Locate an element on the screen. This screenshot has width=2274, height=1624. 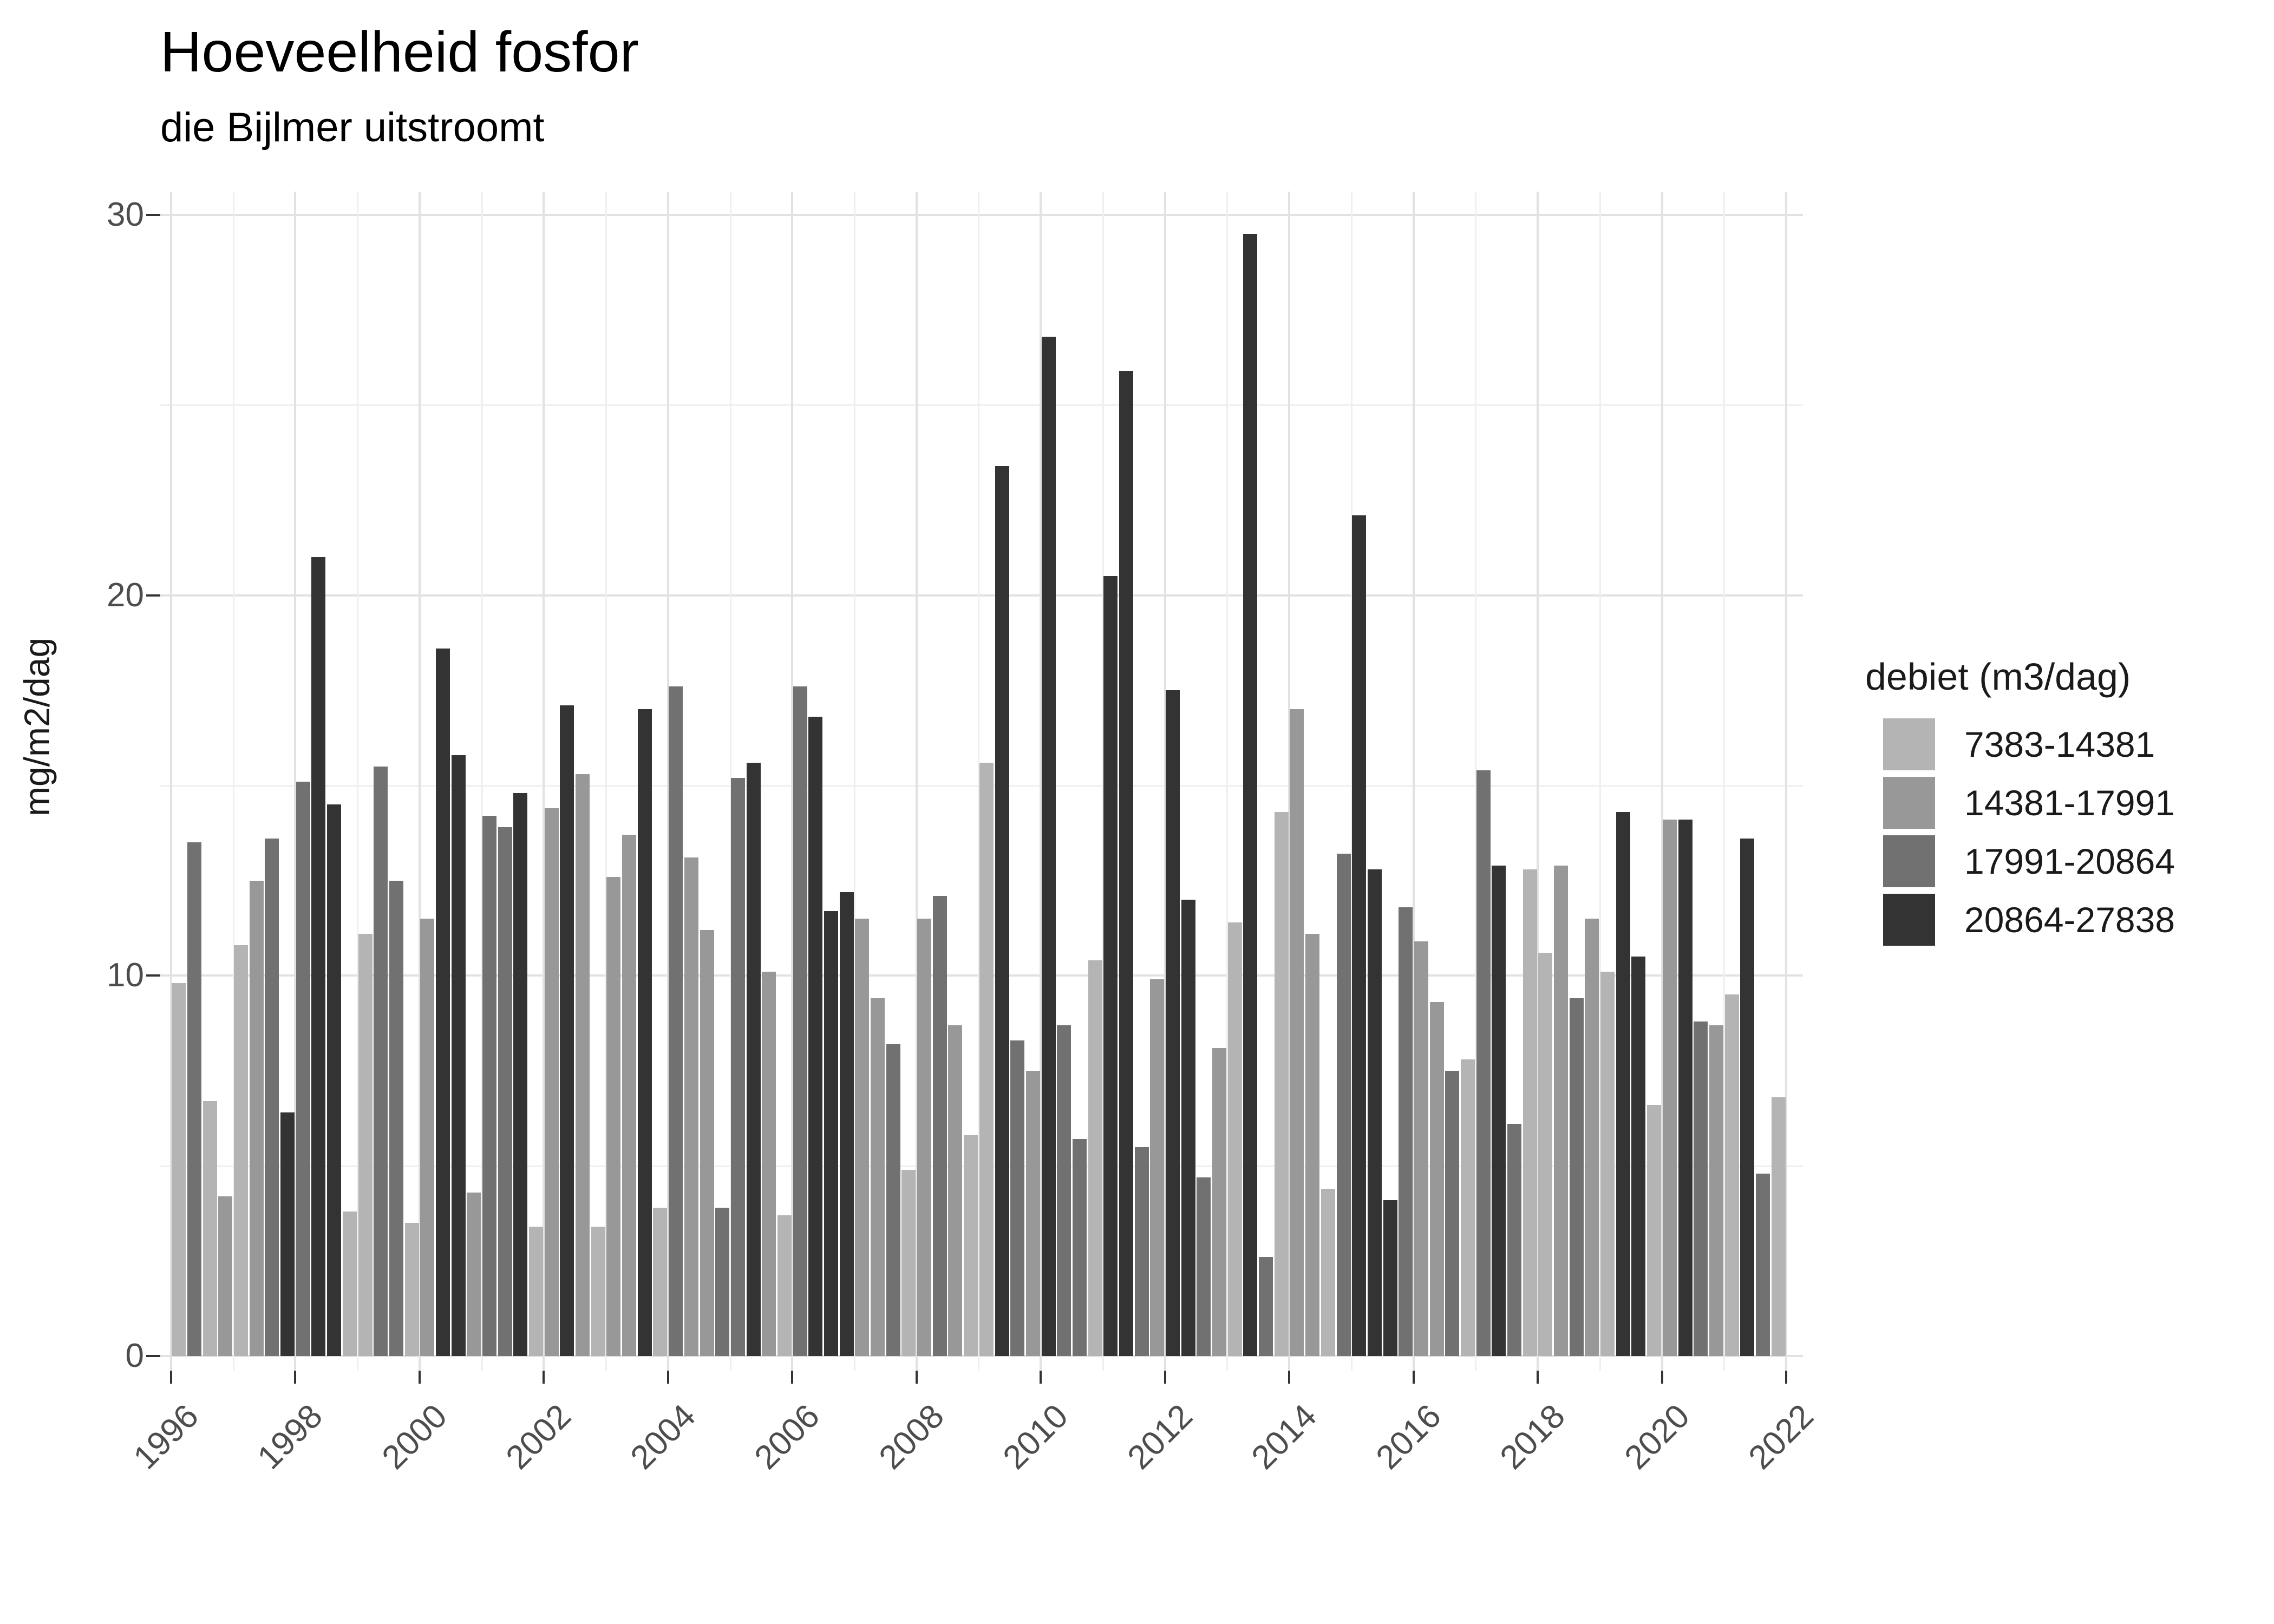
x-tick-label: 2016 is located at coordinates (1409, 1437).